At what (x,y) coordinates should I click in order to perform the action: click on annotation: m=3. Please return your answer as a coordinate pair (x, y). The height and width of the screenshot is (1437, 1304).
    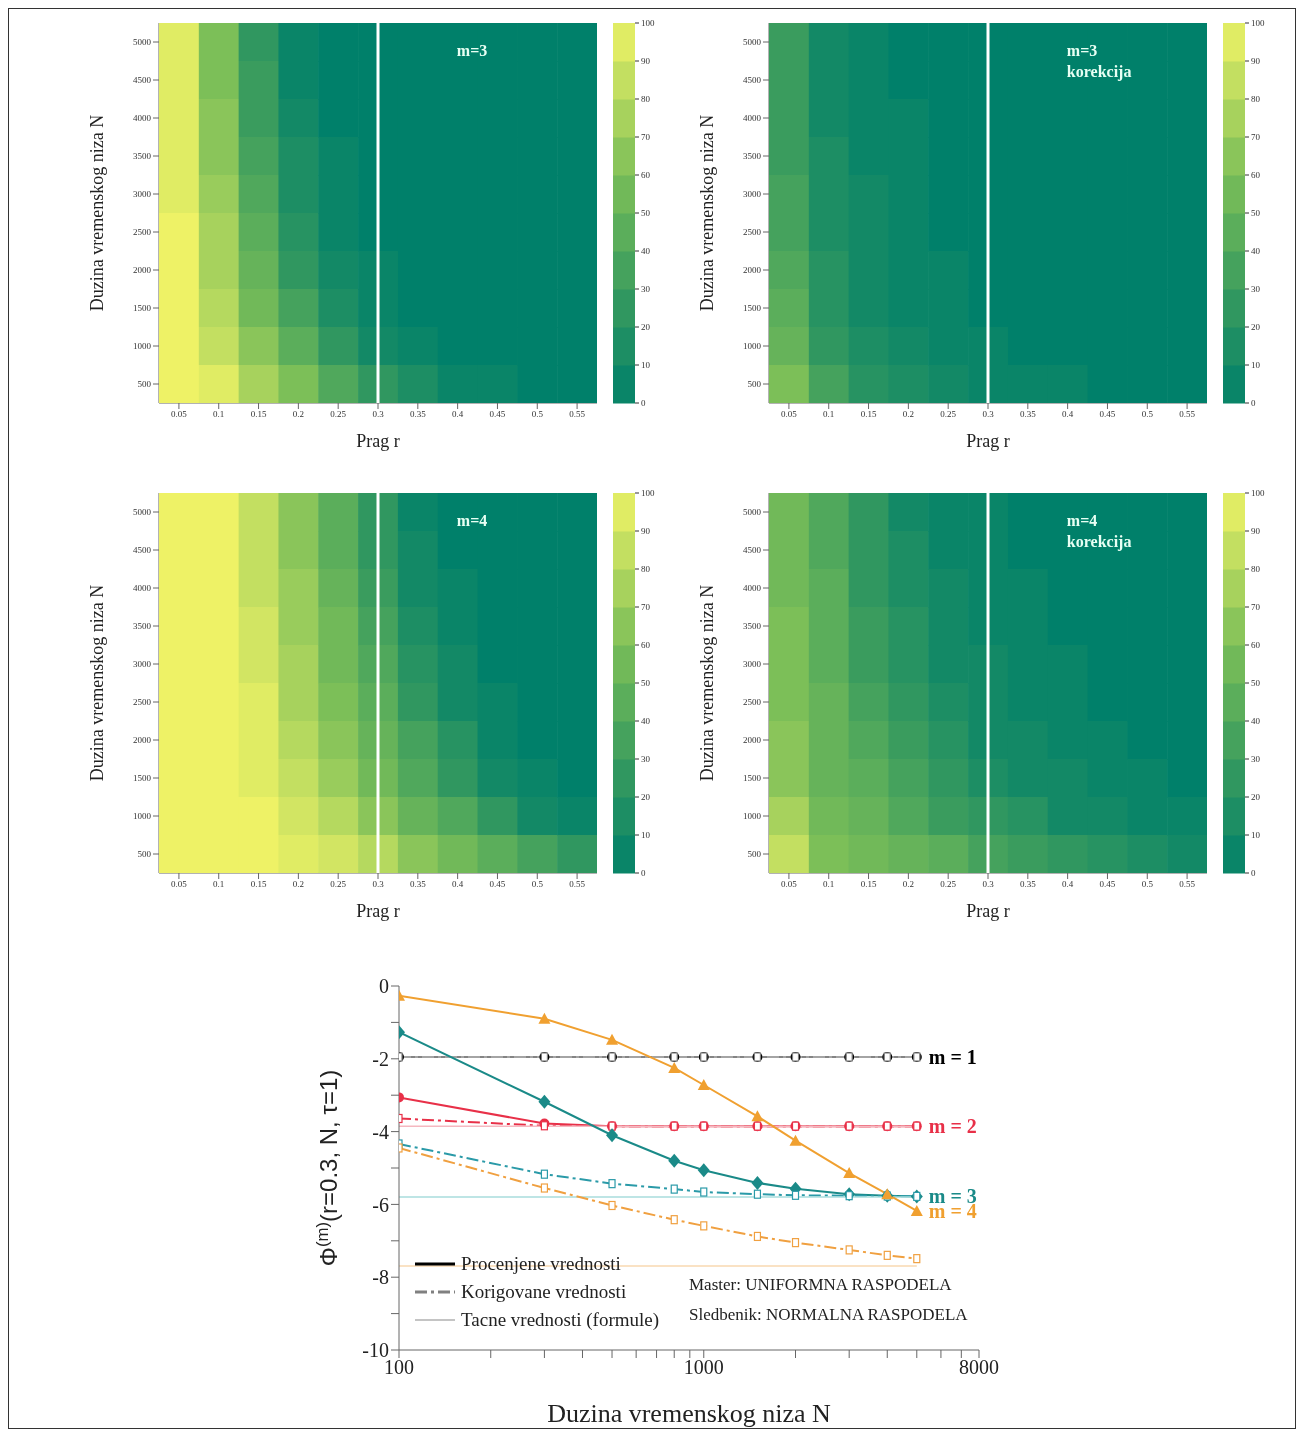
    Looking at the image, I should click on (472, 51).